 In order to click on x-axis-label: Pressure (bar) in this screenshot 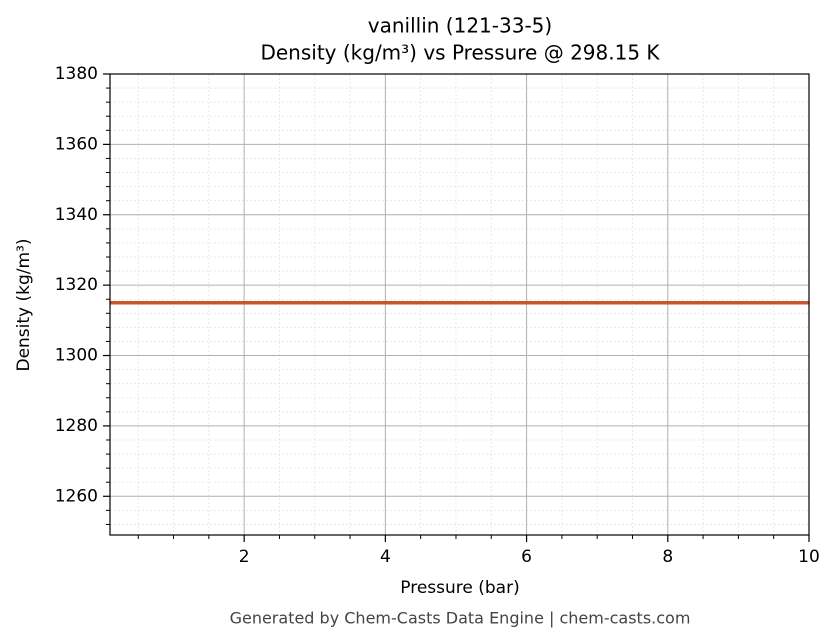, I will do `click(459, 588)`.